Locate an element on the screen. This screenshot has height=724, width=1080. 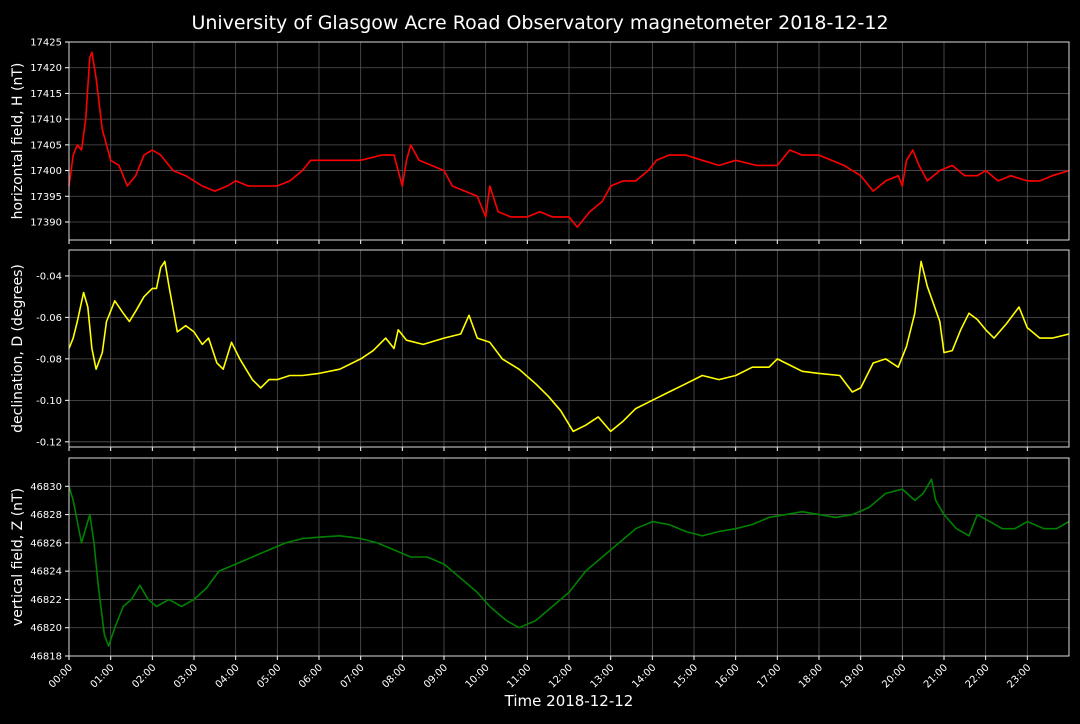
y-tick-label: 17390 is located at coordinates (46, 223).